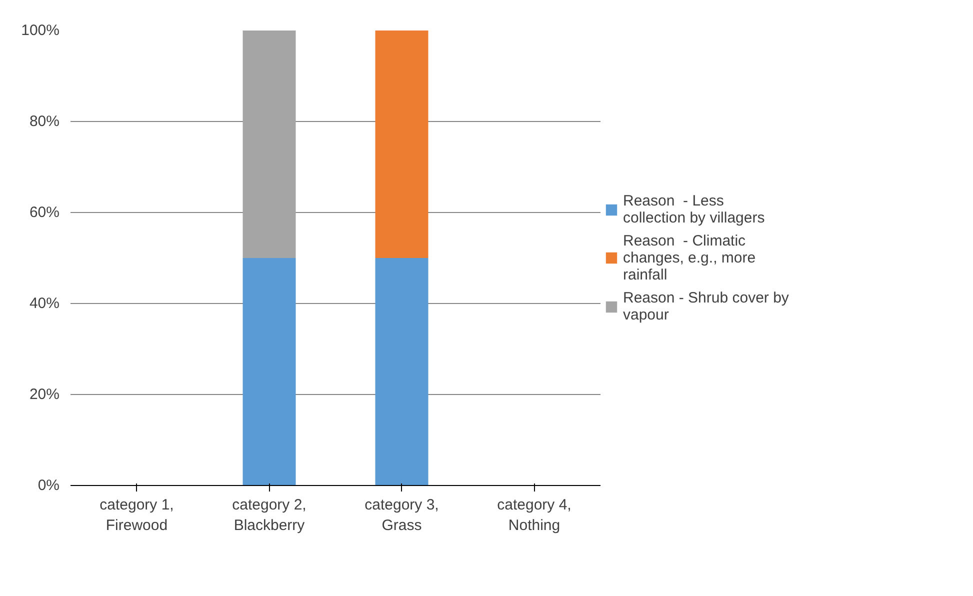  What do you see at coordinates (44, 394) in the screenshot?
I see `y-tick-label: 20%` at bounding box center [44, 394].